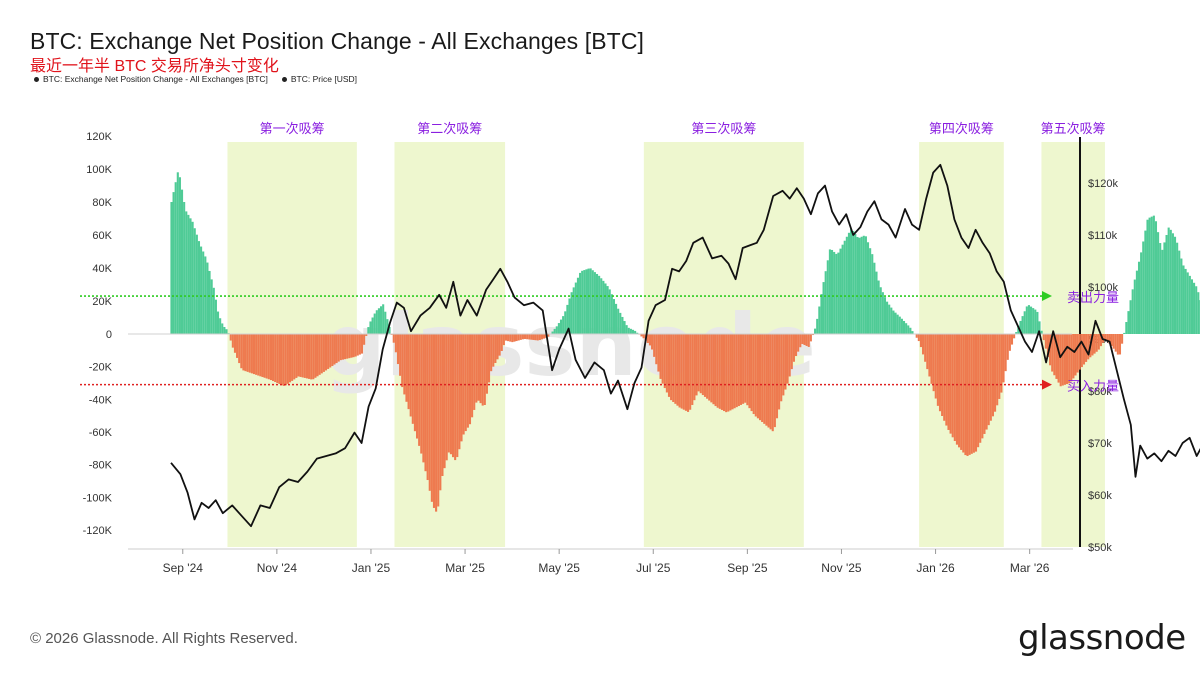  What do you see at coordinates (284, 79) in the screenshot?
I see `legend-dot-icon` at bounding box center [284, 79].